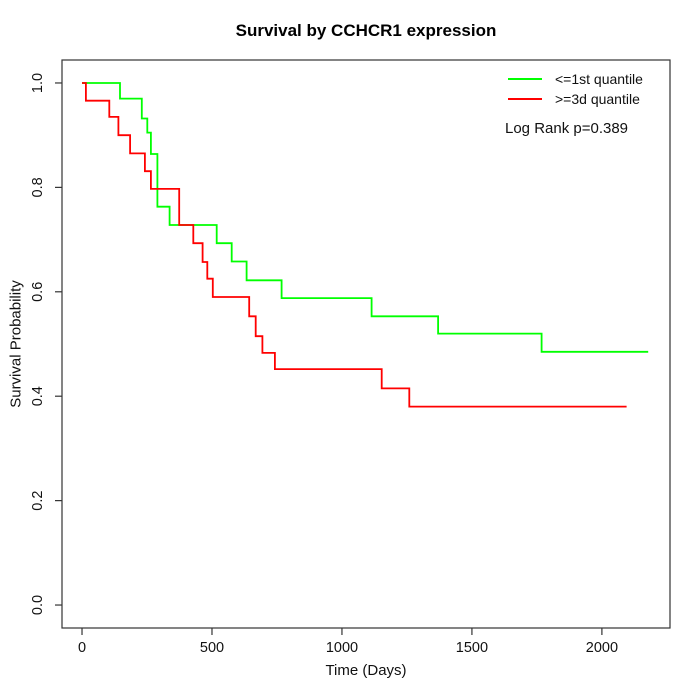  I want to click on svg-text: 0, so click(82, 648).